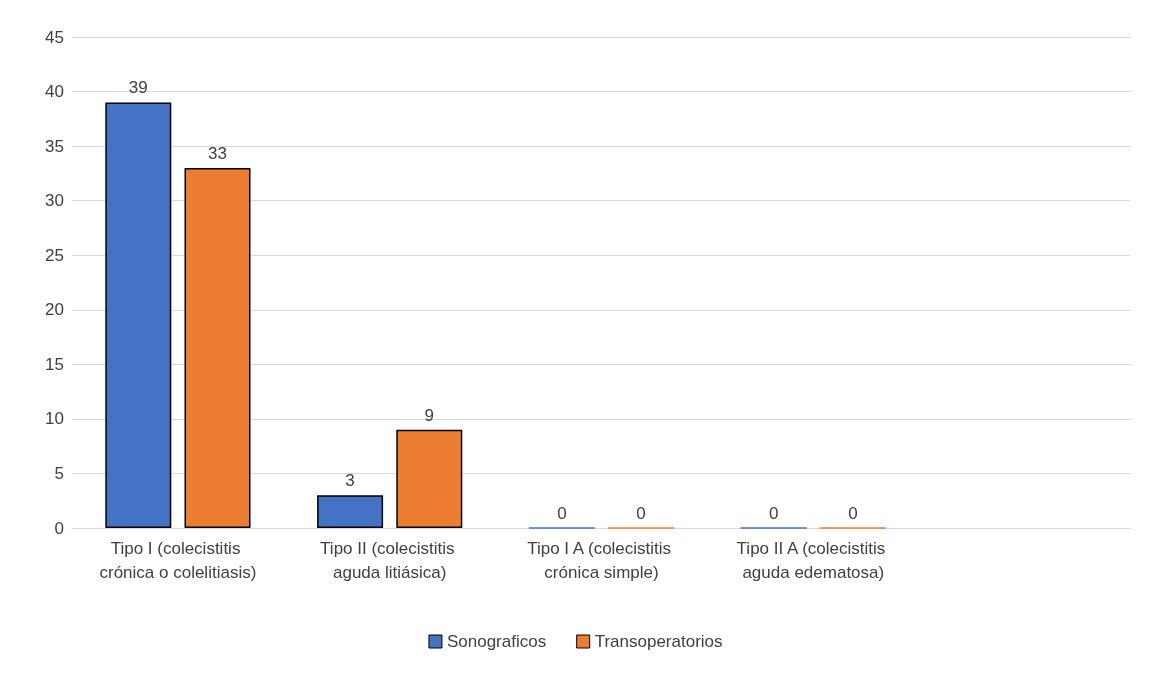 This screenshot has height=677, width=1151. What do you see at coordinates (813, 560) in the screenshot?
I see `x-tick-label: Tipo II A (colecistitis aguda edematosa)` at bounding box center [813, 560].